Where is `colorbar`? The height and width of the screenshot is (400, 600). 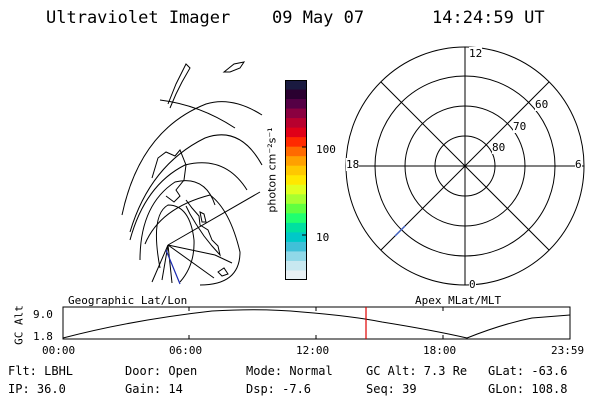
colorbar is located at coordinates (296, 180).